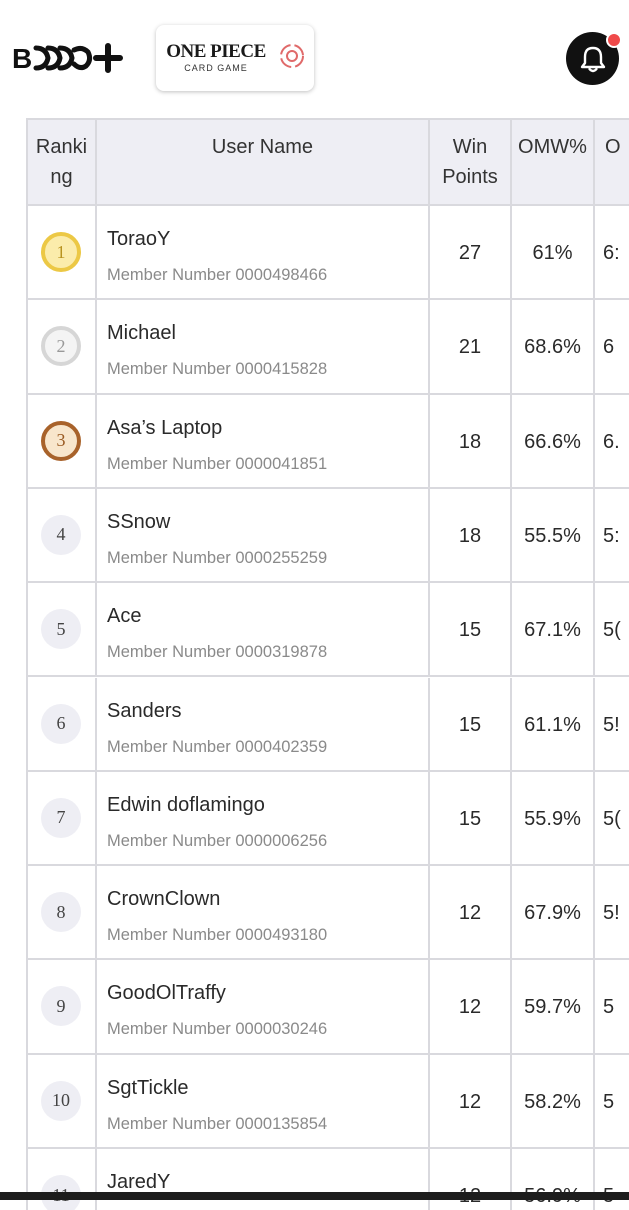 This screenshot has height=1210, width=629. Describe the element at coordinates (609, 347) in the screenshot. I see `oomw-value: 6` at that location.